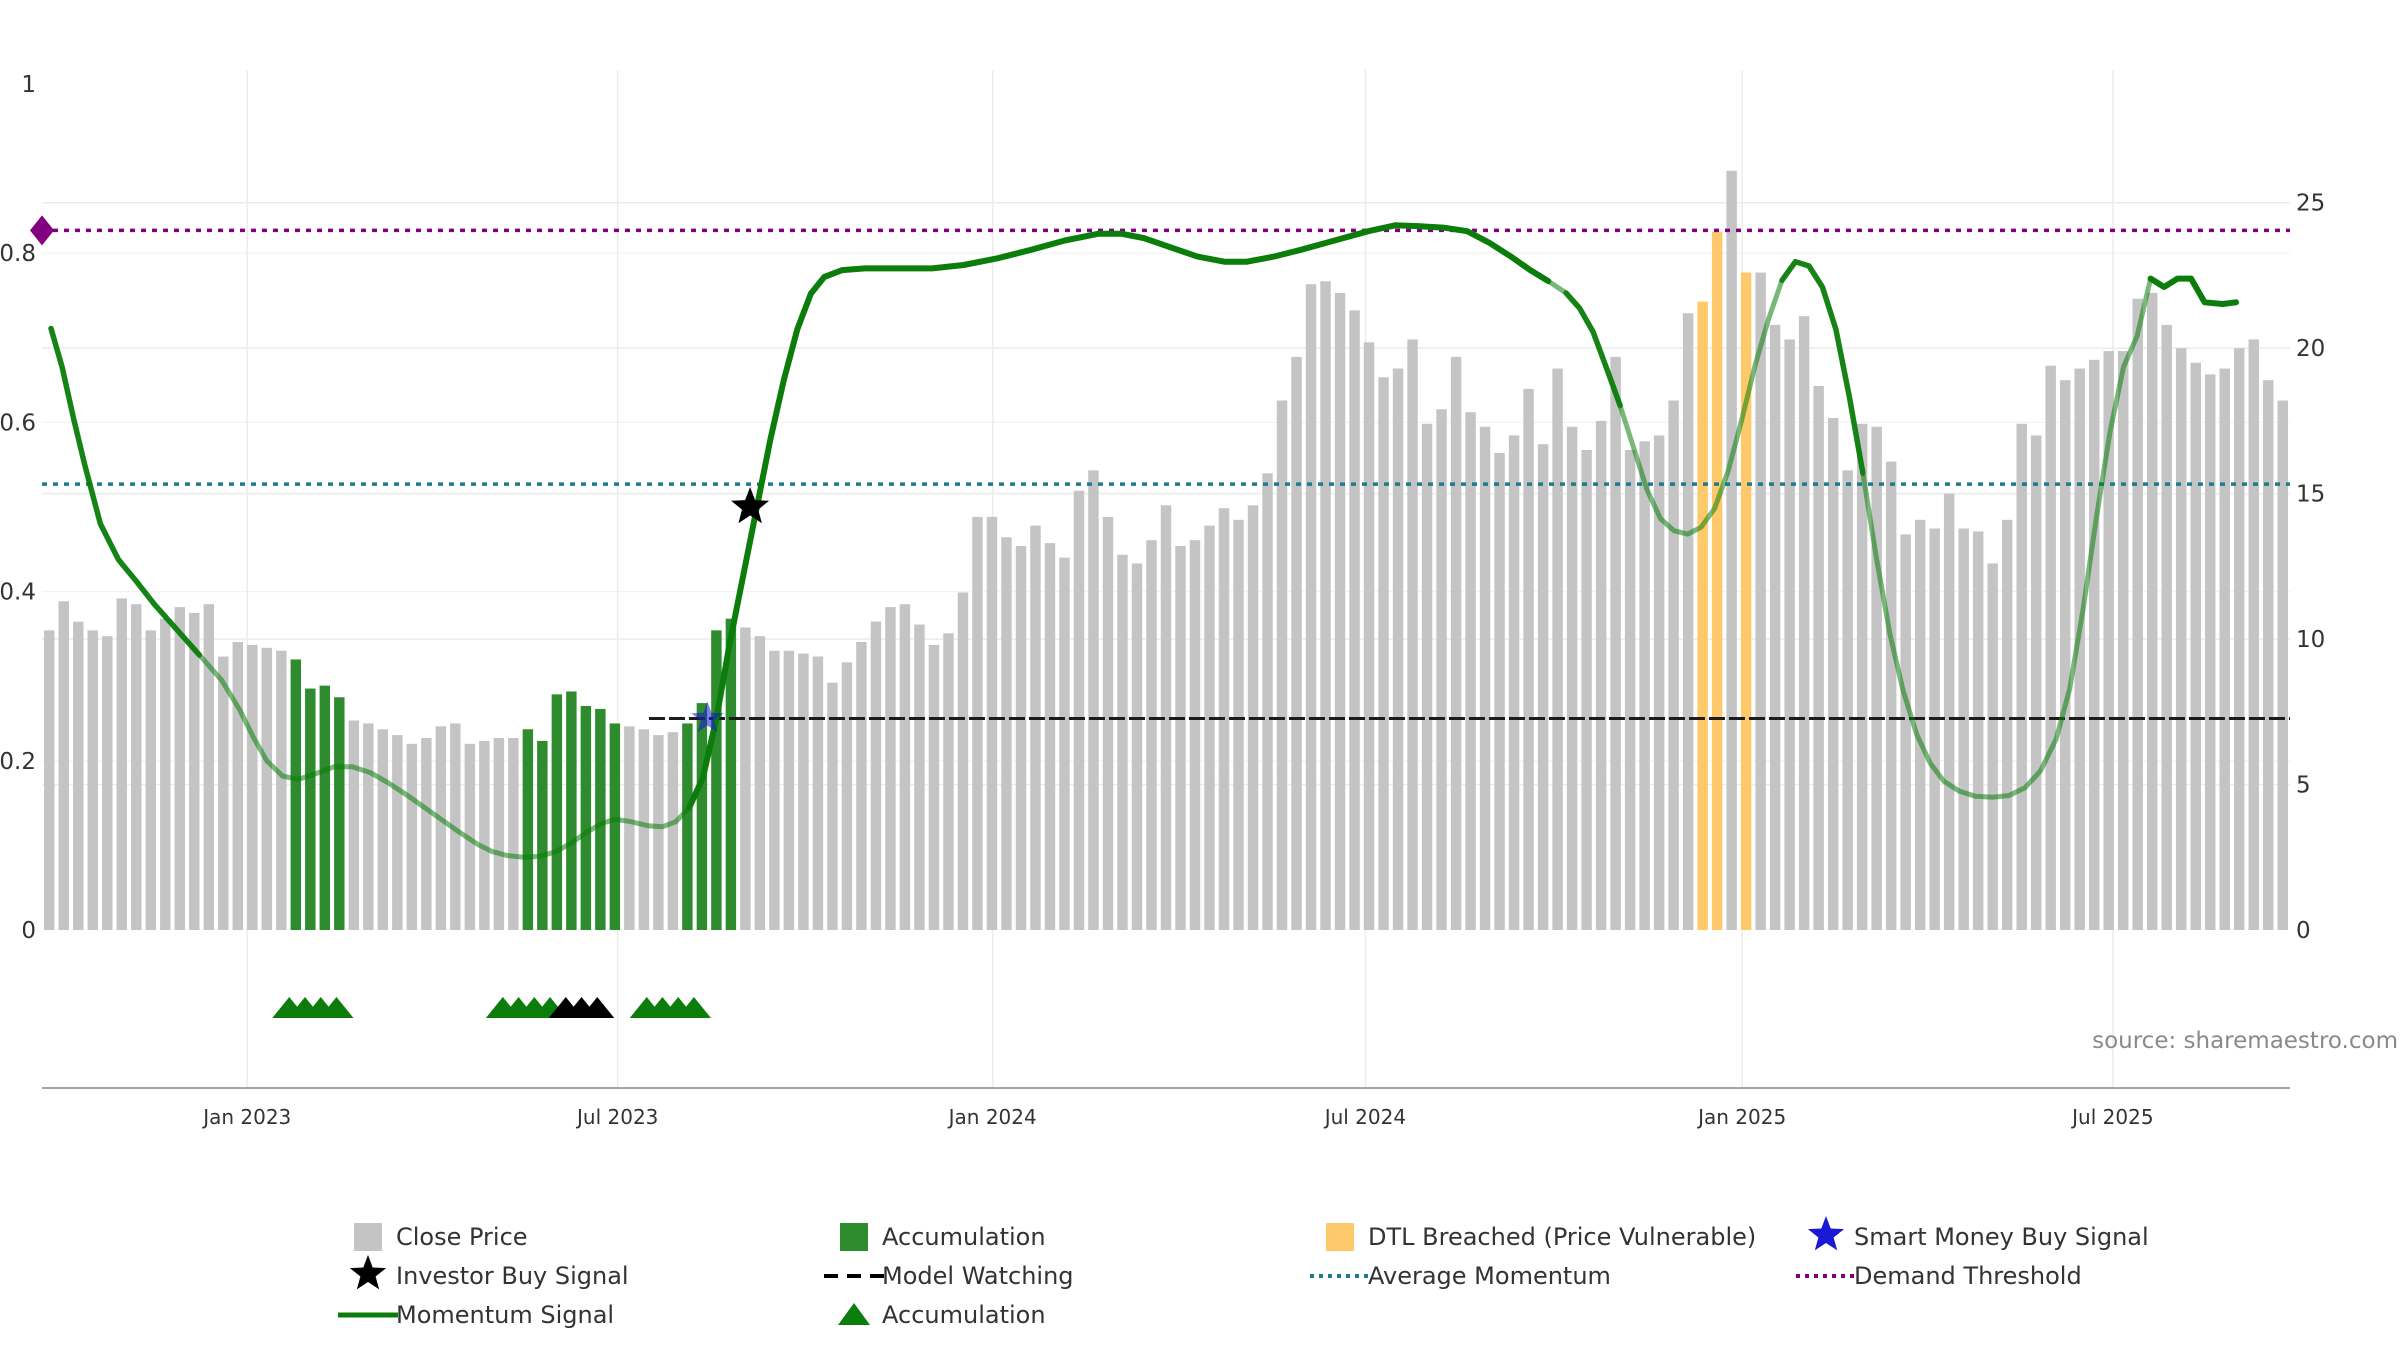 This screenshot has height=1354, width=2400. I want to click on right-tick-label: 25, so click(2310, 204).